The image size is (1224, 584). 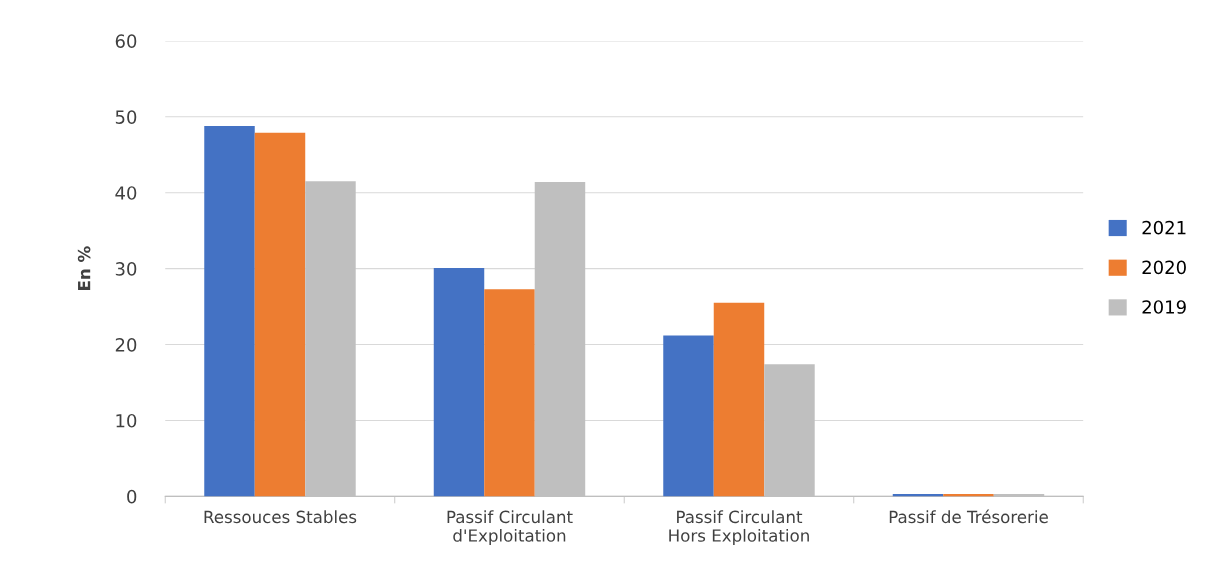 I want to click on y-tick-label: 0, so click(x=132, y=496).